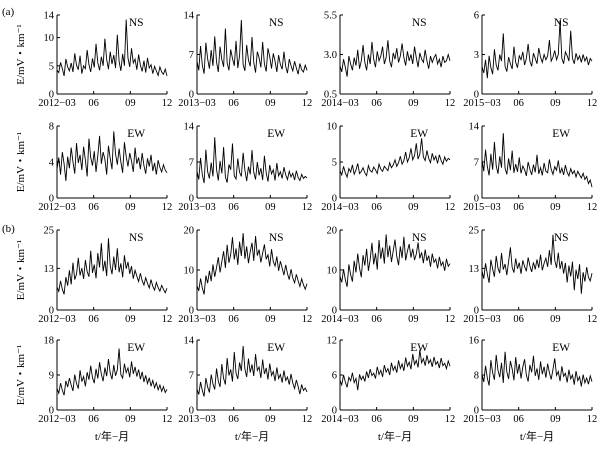  What do you see at coordinates (476, 55) in the screenshot?
I see `y-tick-label: 3` at bounding box center [476, 55].